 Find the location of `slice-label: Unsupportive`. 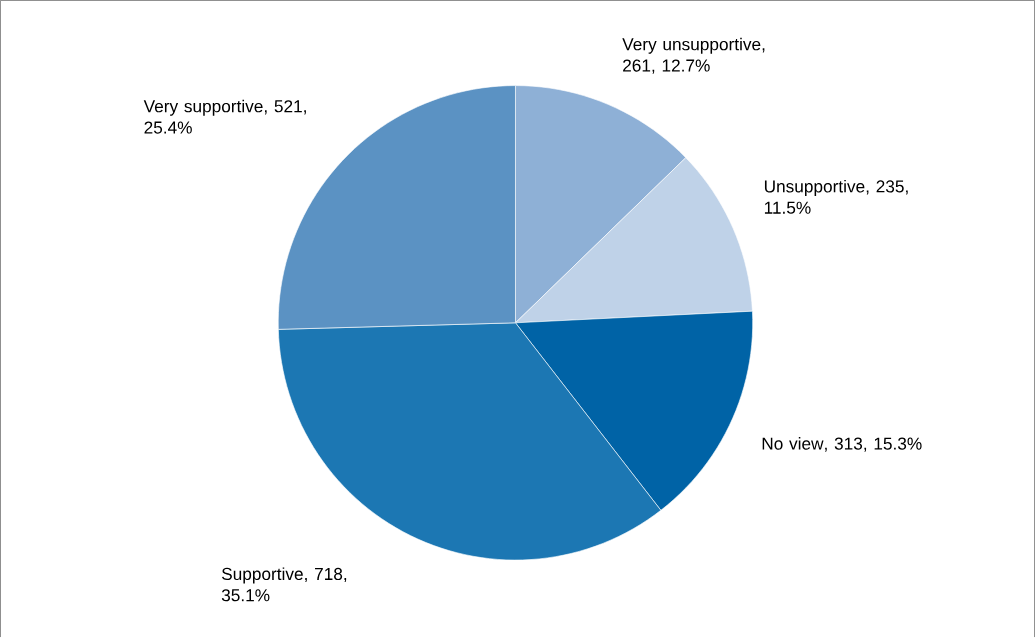

slice-label: Unsupportive is located at coordinates (814, 188).